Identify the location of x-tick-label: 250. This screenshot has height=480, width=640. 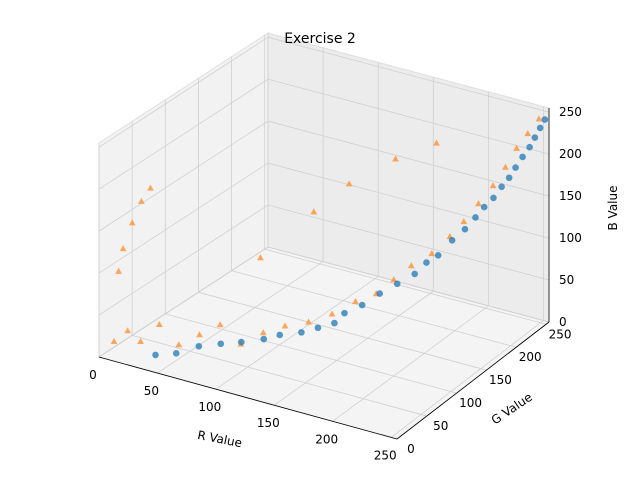
(385, 455).